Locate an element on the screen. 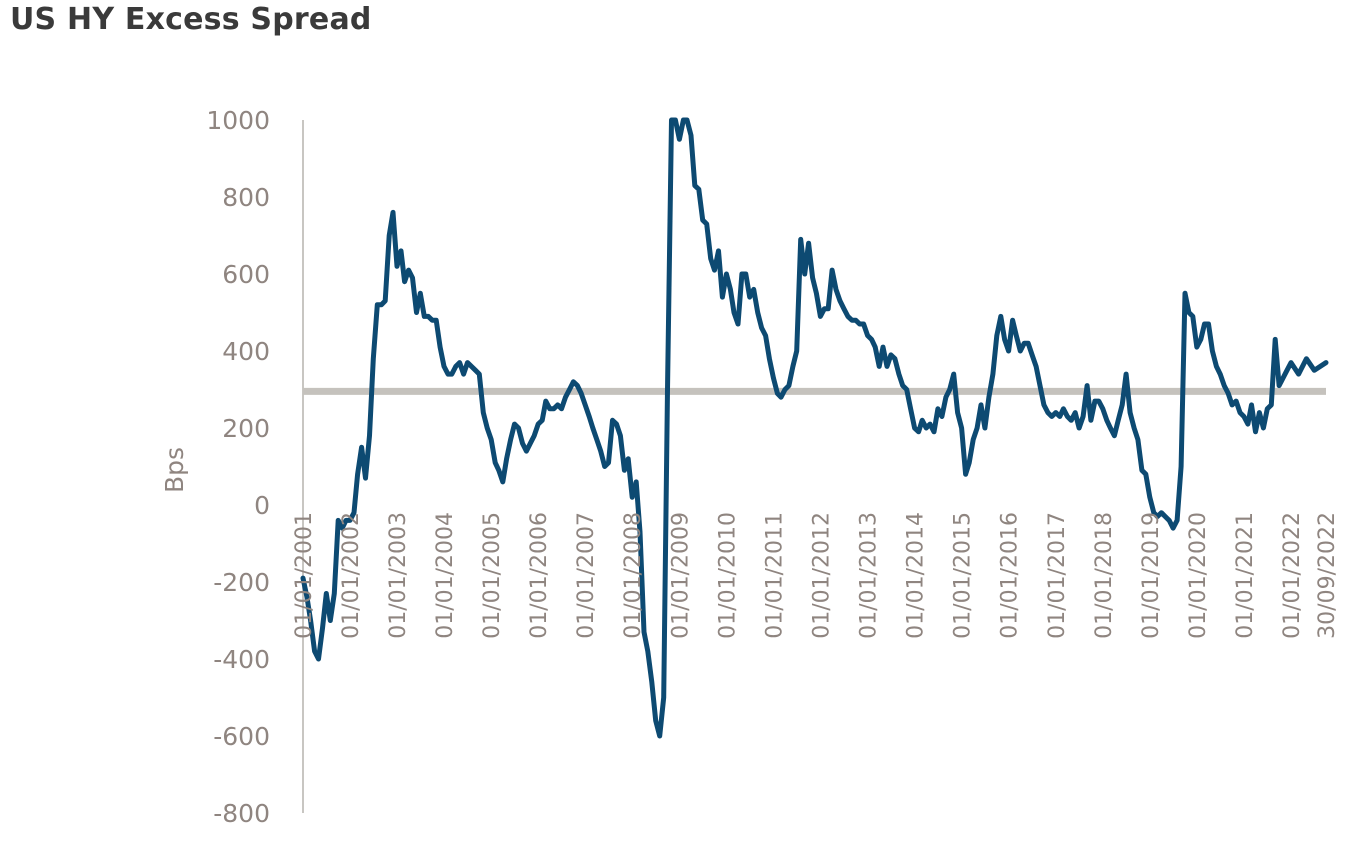 This screenshot has width=1356, height=845. x-tick-label: 01/01/2009 is located at coordinates (680, 575).